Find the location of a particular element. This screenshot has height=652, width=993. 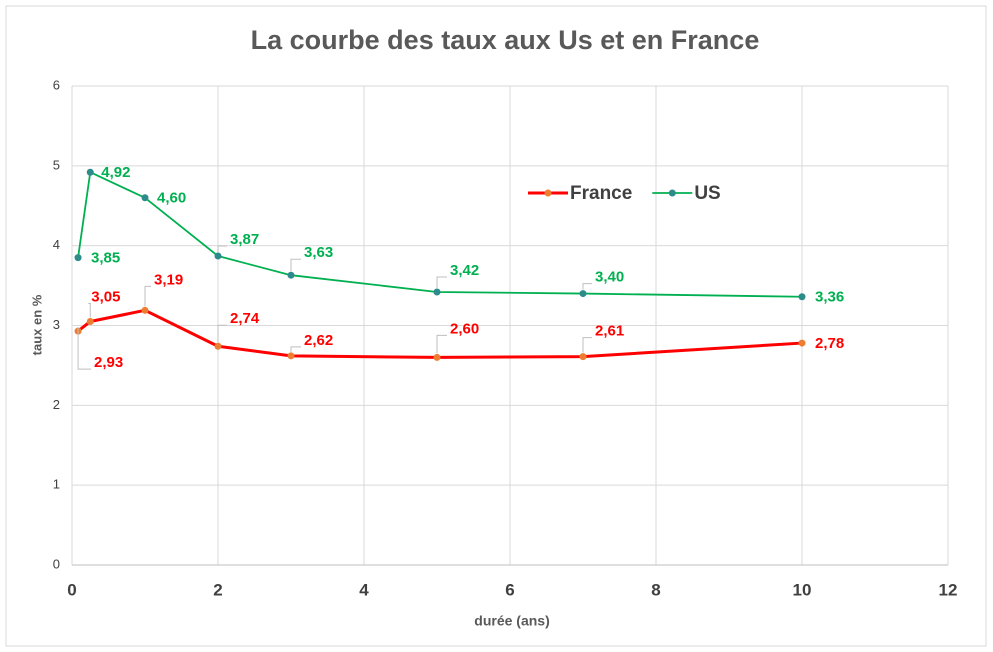

data-label: 2,93 is located at coordinates (108, 362).